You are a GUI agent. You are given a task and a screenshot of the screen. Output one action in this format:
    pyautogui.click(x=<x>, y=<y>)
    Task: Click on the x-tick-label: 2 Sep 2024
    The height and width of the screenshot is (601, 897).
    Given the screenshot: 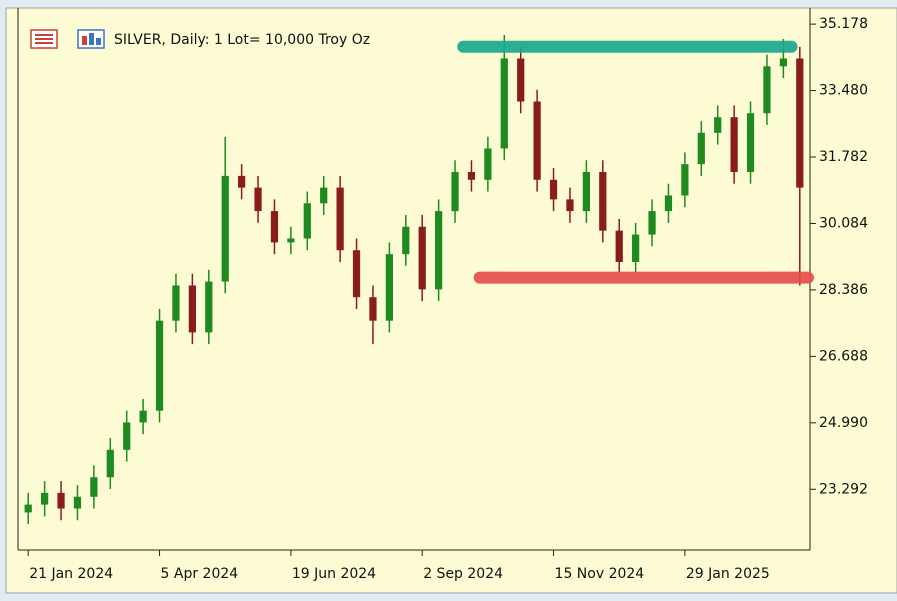 What is the action you would take?
    pyautogui.click(x=463, y=574)
    